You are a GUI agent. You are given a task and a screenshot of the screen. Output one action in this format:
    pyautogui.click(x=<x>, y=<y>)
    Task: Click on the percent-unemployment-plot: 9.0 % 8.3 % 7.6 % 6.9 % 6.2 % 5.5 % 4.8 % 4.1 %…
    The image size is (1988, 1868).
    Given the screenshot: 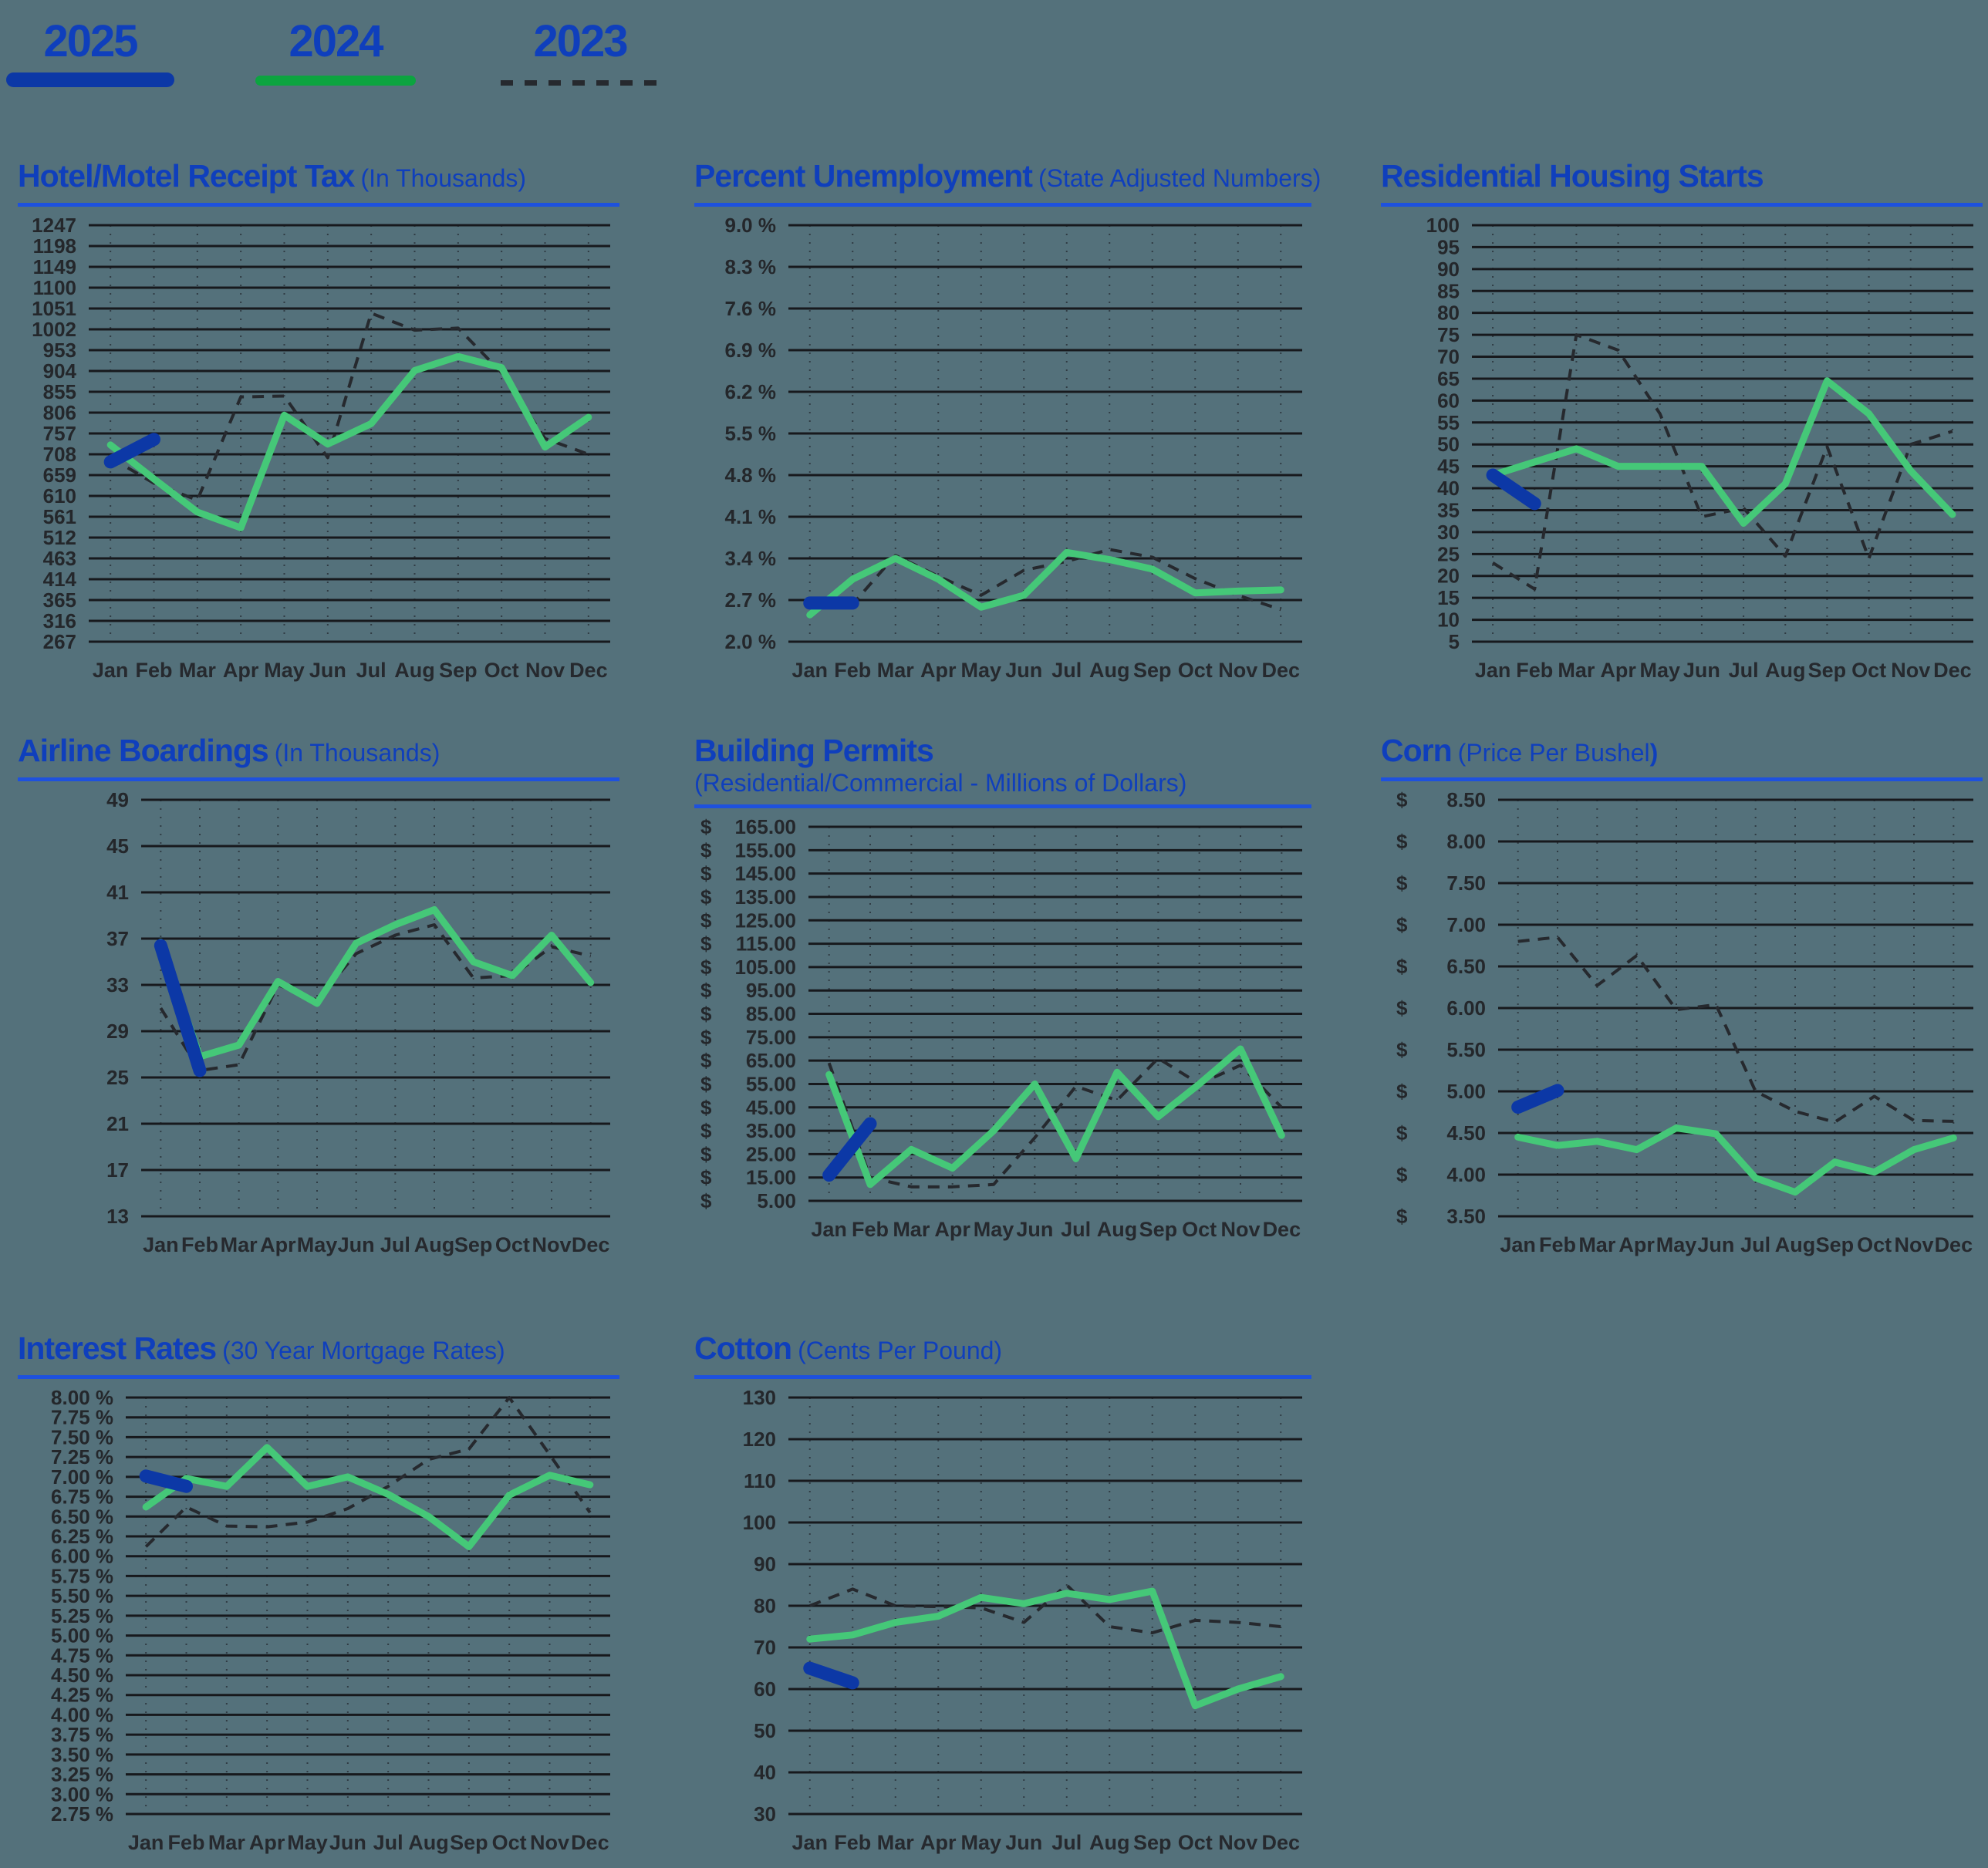 What is the action you would take?
    pyautogui.click(x=1013, y=448)
    